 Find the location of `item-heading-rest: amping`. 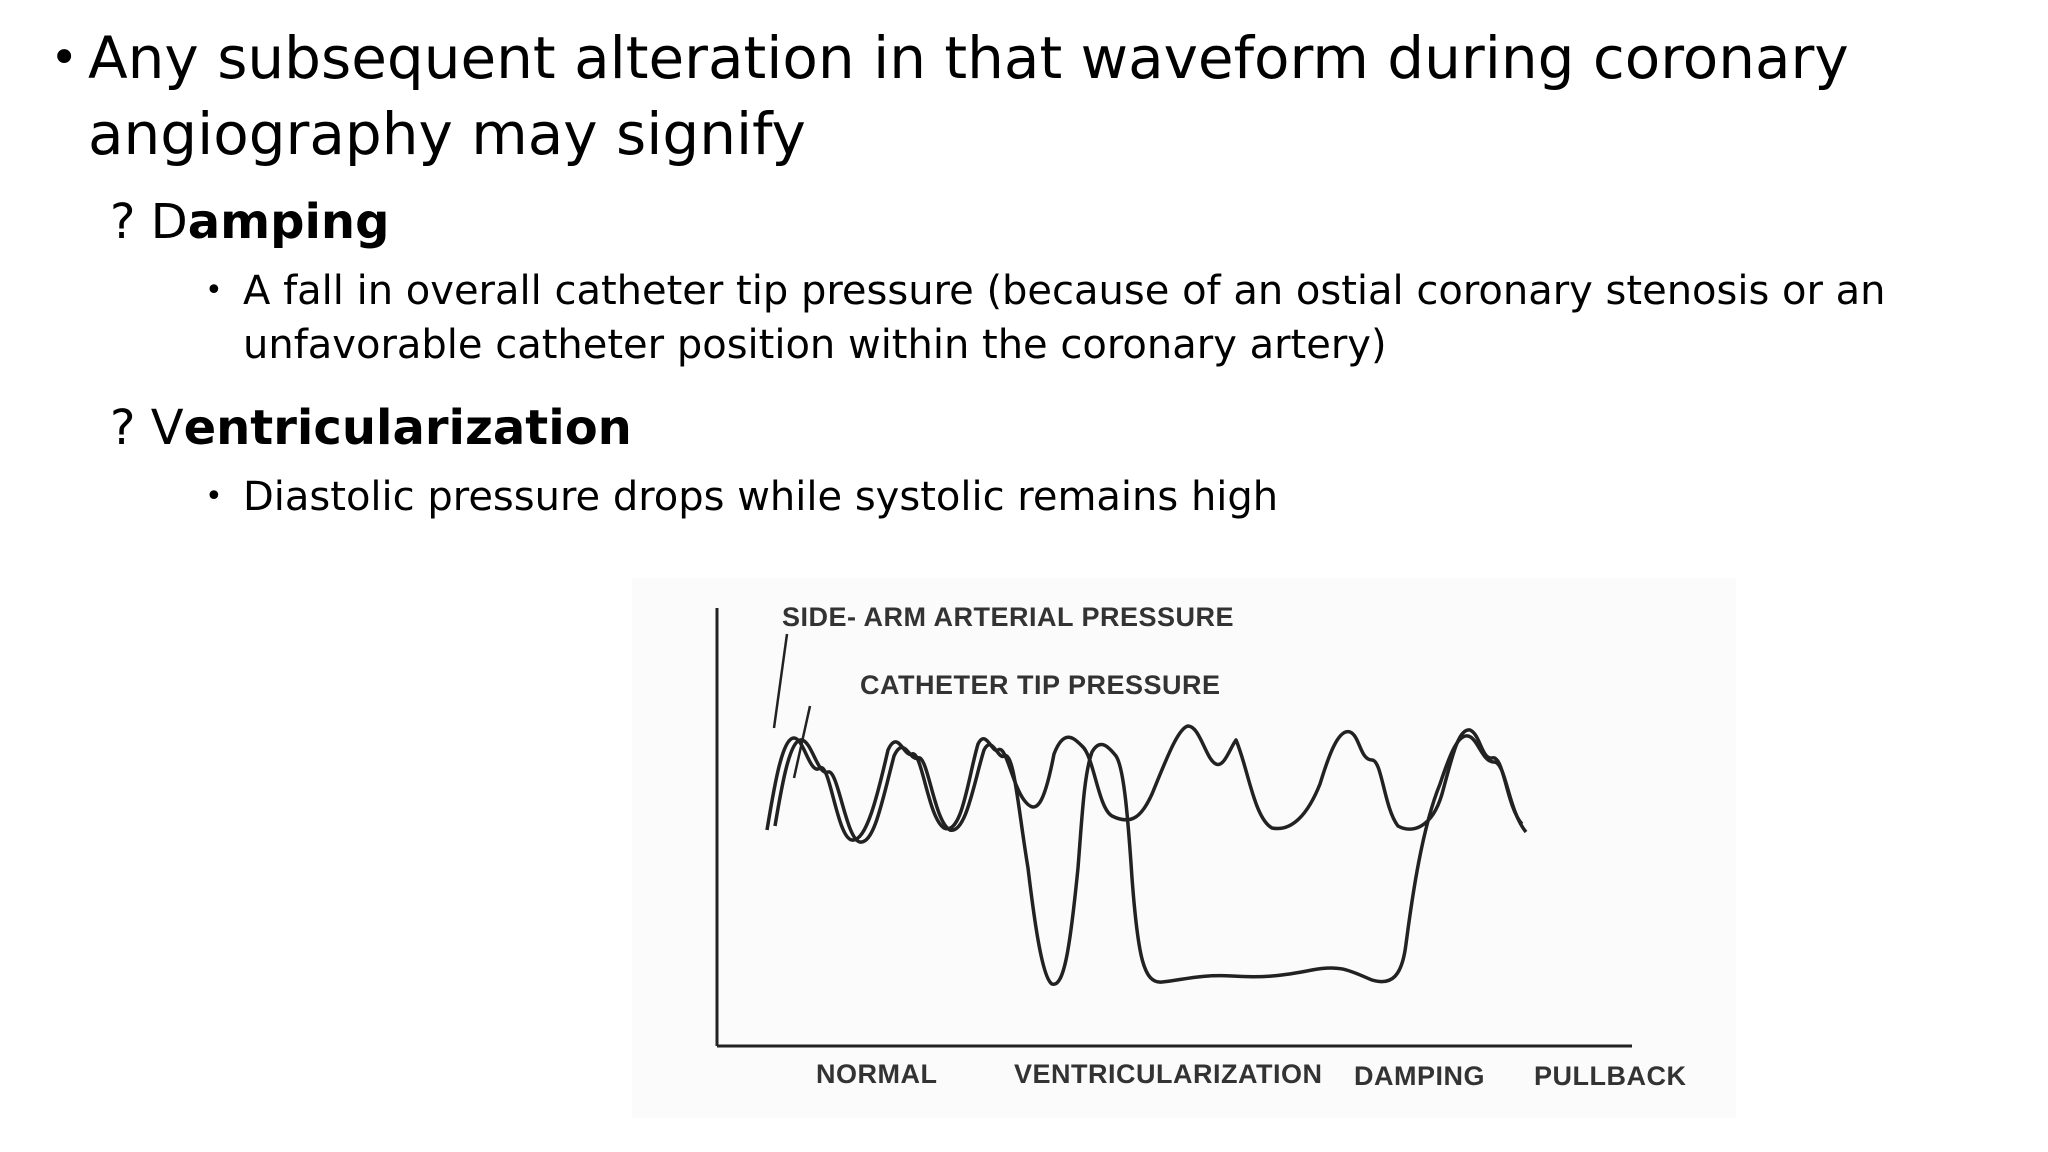

item-heading-rest: amping is located at coordinates (288, 222).